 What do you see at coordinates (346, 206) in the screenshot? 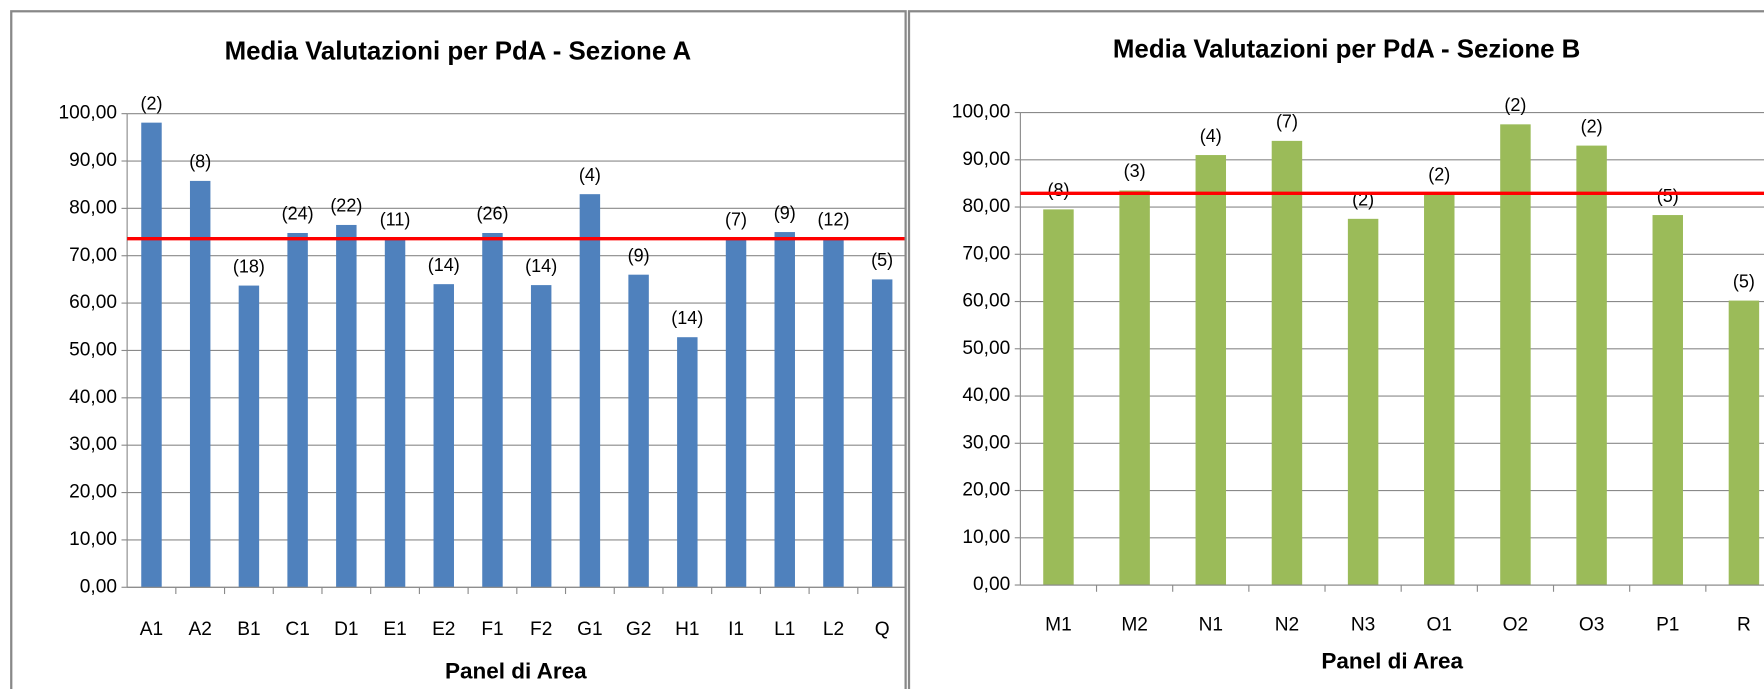
I see `bar-label: (22)` at bounding box center [346, 206].